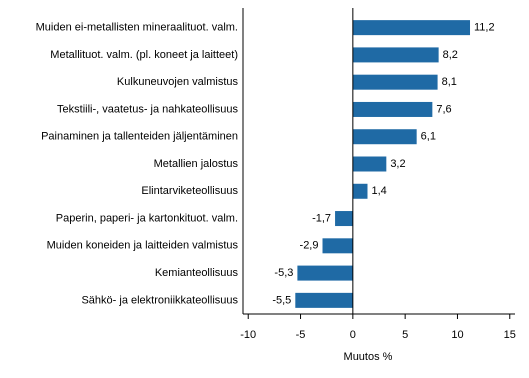 The width and height of the screenshot is (529, 378). Describe the element at coordinates (309, 246) in the screenshot. I see `value-label: -2,9` at that location.